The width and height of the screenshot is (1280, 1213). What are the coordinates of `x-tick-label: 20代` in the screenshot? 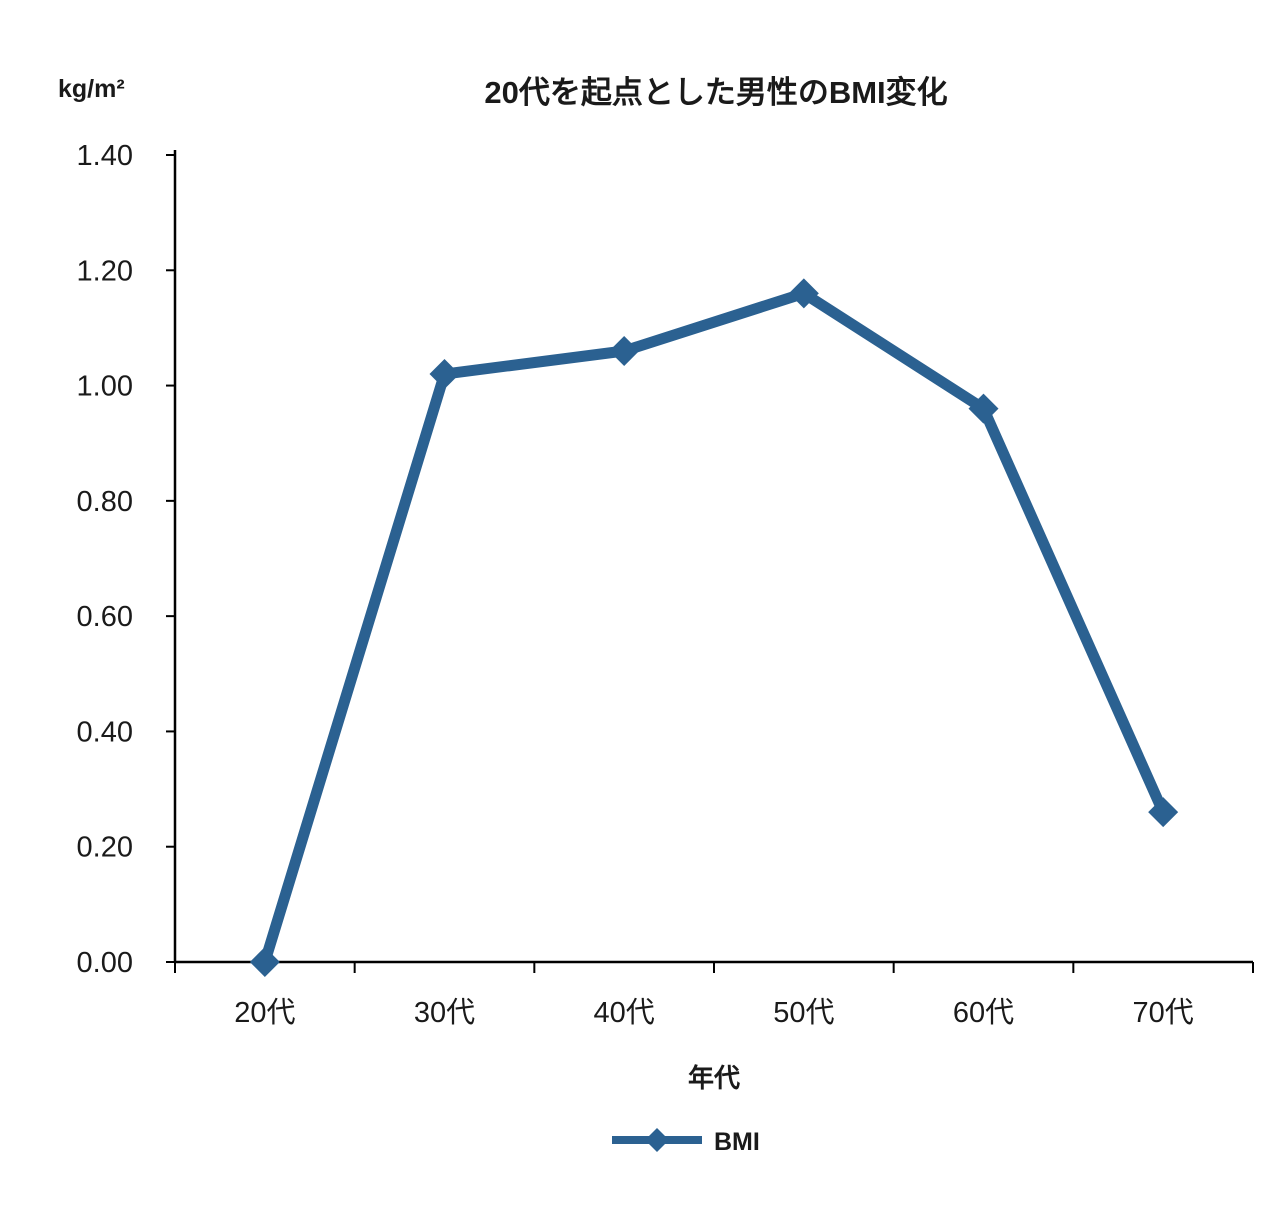 It's located at (264, 1013).